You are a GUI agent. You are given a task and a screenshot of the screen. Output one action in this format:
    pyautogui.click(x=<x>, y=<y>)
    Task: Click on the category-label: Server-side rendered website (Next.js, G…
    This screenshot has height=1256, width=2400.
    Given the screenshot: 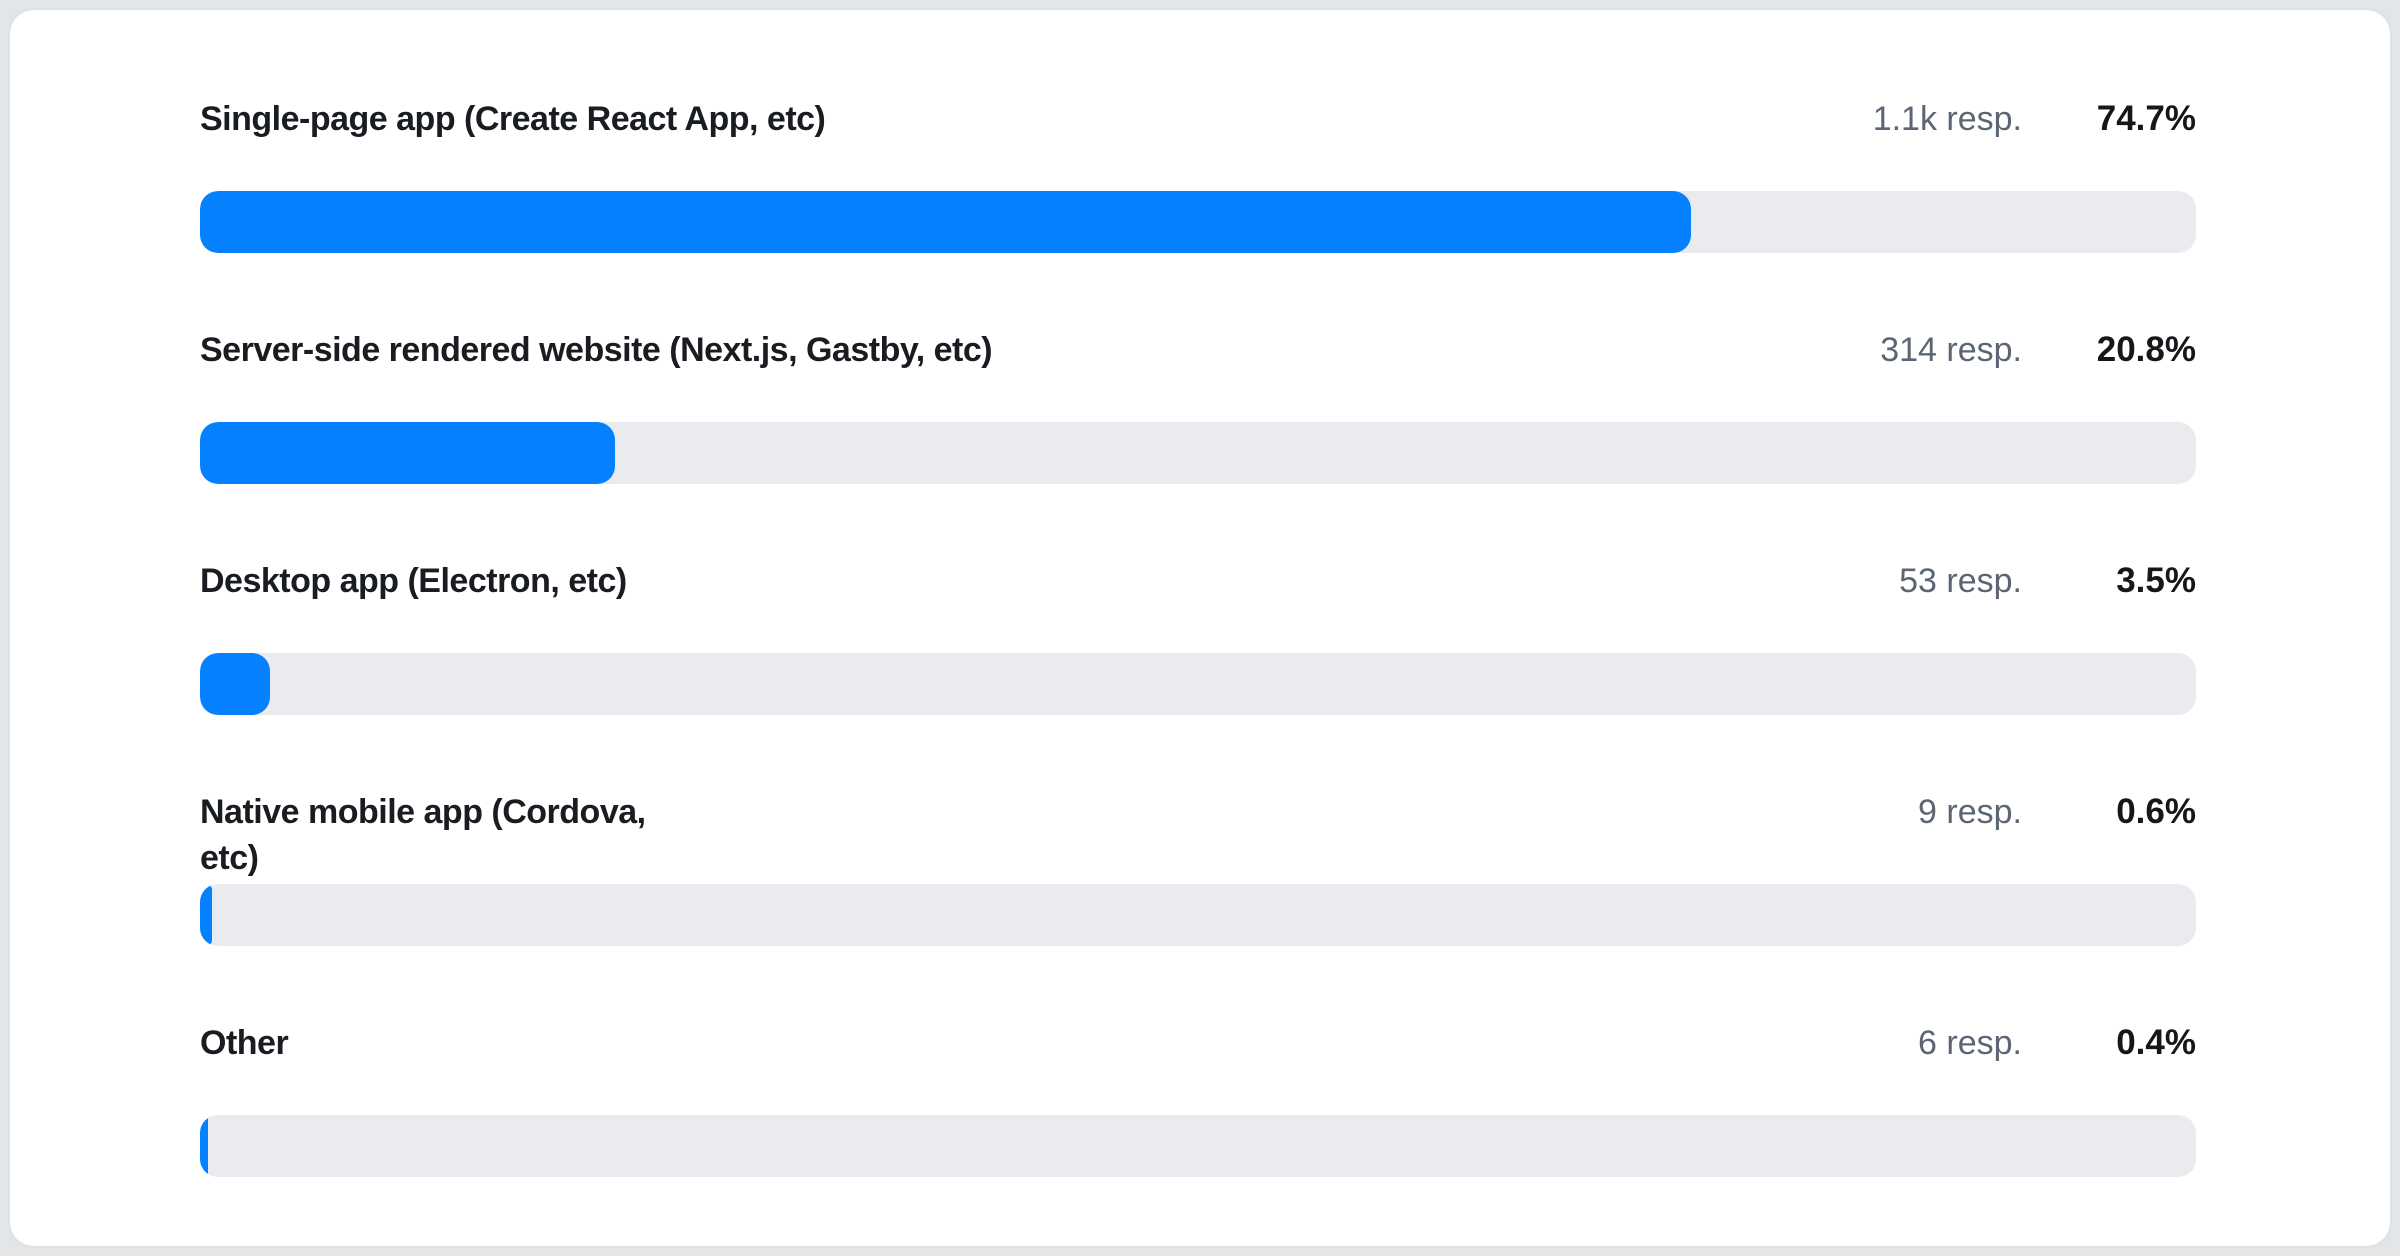 What is the action you would take?
    pyautogui.click(x=596, y=350)
    